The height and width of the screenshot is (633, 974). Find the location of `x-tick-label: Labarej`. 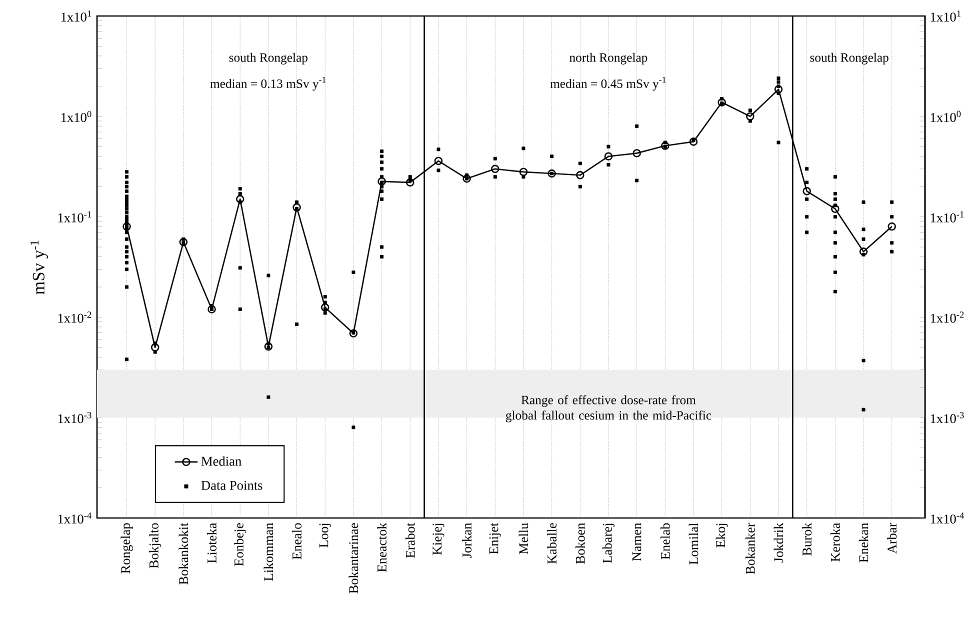

x-tick-label: Labarej is located at coordinates (608, 544).